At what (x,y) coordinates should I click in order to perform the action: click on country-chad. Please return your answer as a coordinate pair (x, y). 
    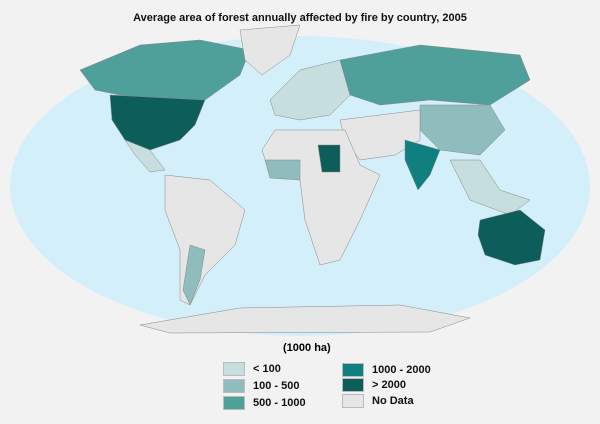
    Looking at the image, I should click on (329, 158).